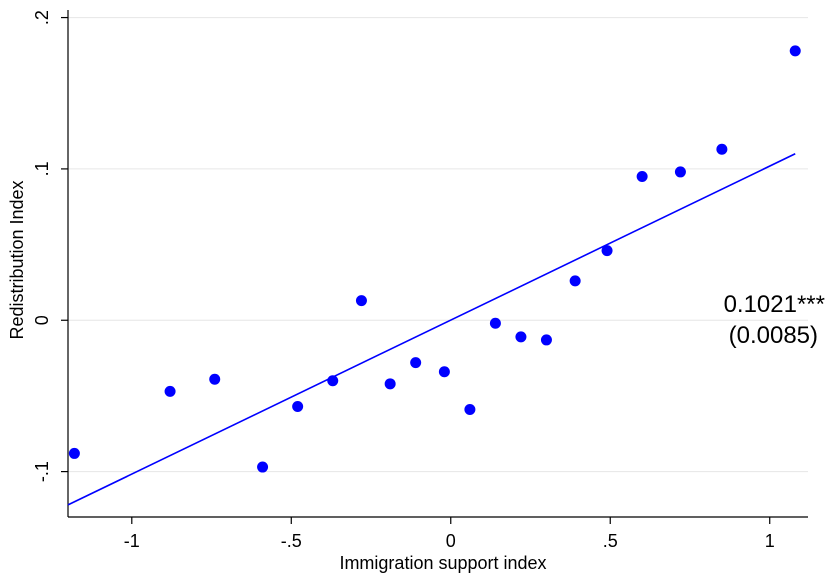 The height and width of the screenshot is (575, 832). Describe the element at coordinates (442, 563) in the screenshot. I see `x-axis-label: Immigration support index` at that location.